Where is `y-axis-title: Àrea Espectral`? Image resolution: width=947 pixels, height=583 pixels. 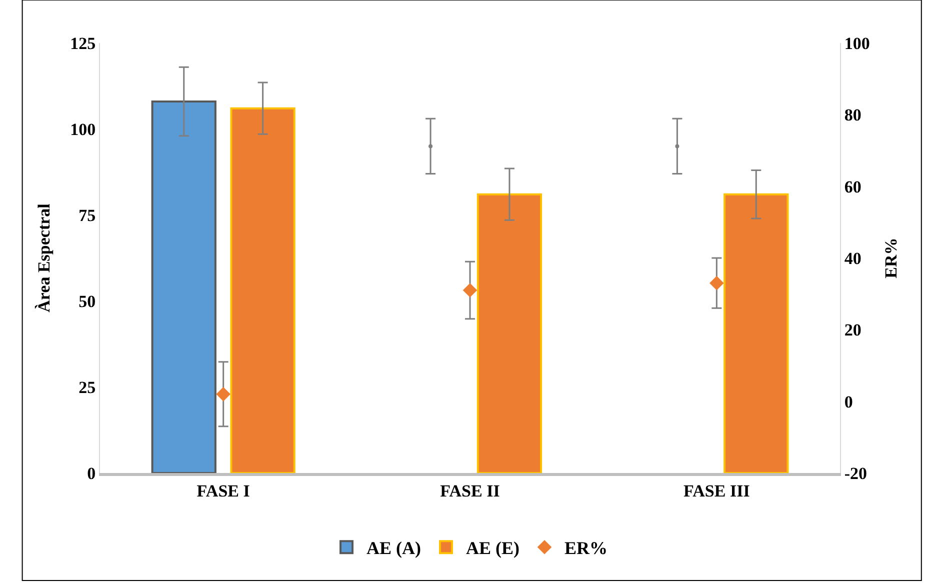
y-axis-title: Àrea Espectral is located at coordinates (44, 257).